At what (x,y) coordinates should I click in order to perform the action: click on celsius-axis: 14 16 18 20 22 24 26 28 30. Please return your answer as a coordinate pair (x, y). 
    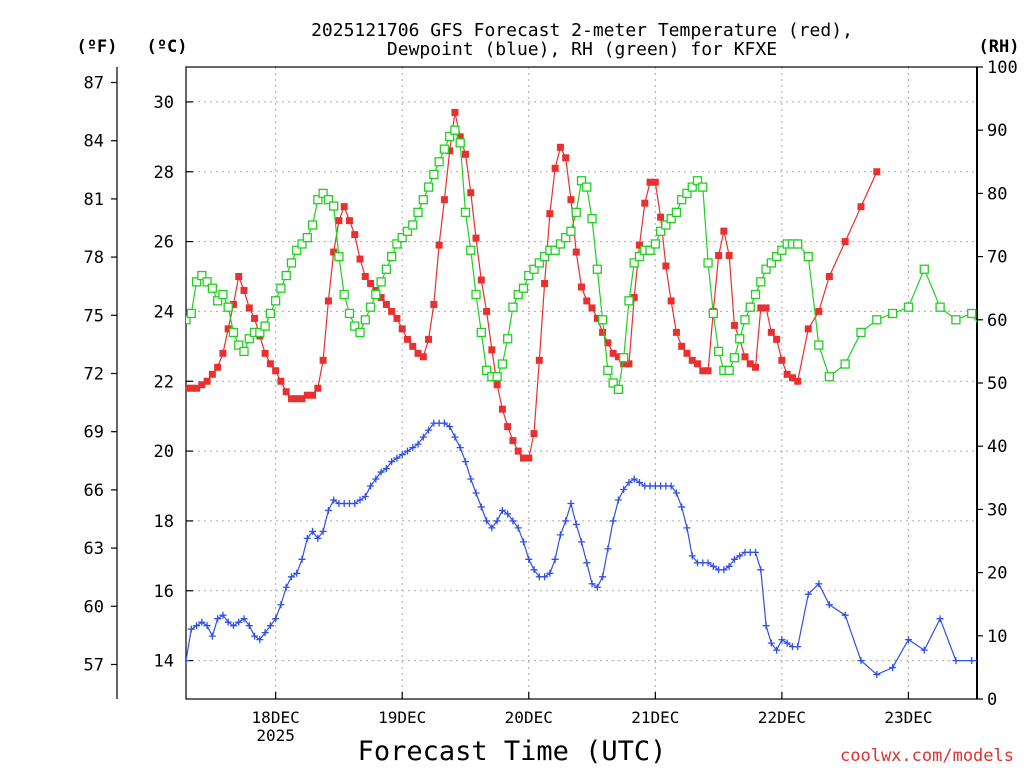
    Looking at the image, I should click on (173, 382).